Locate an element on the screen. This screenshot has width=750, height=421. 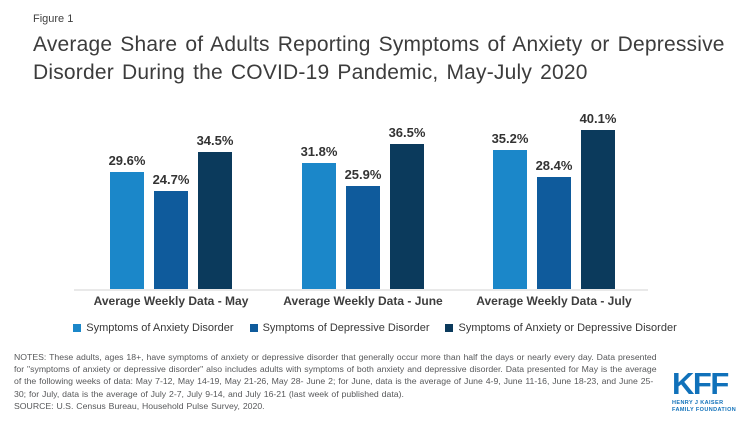
legend-item-2: Symptoms of Depressive Disorder is located at coordinates (339, 328).